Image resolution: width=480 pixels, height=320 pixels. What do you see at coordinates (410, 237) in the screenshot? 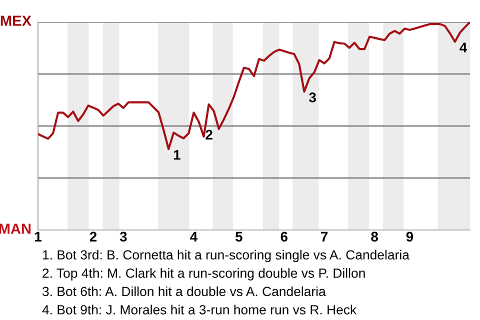
I see `x-tick-label: 9` at bounding box center [410, 237].